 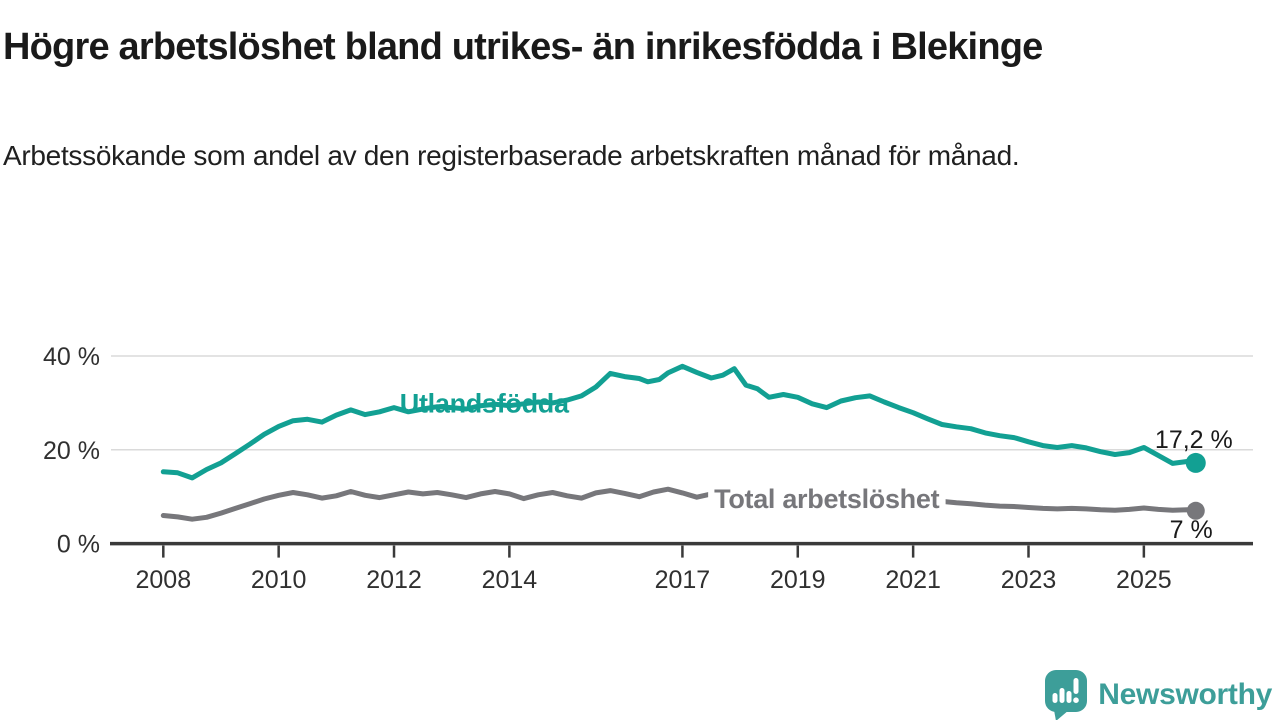 What do you see at coordinates (71, 451) in the screenshot?
I see `y-tick-label: 20 %` at bounding box center [71, 451].